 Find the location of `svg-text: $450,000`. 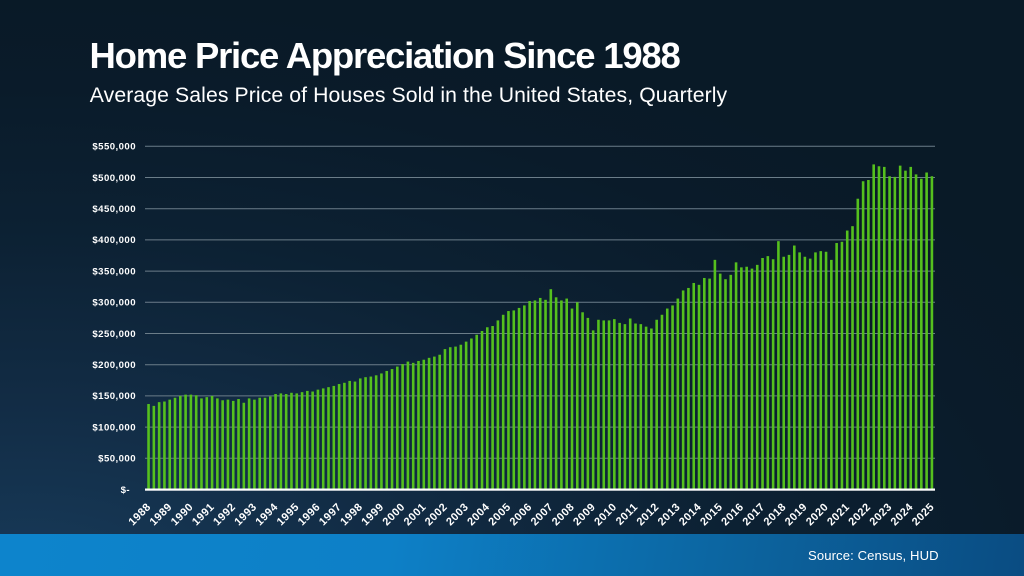

svg-text: $450,000 is located at coordinates (114, 209).